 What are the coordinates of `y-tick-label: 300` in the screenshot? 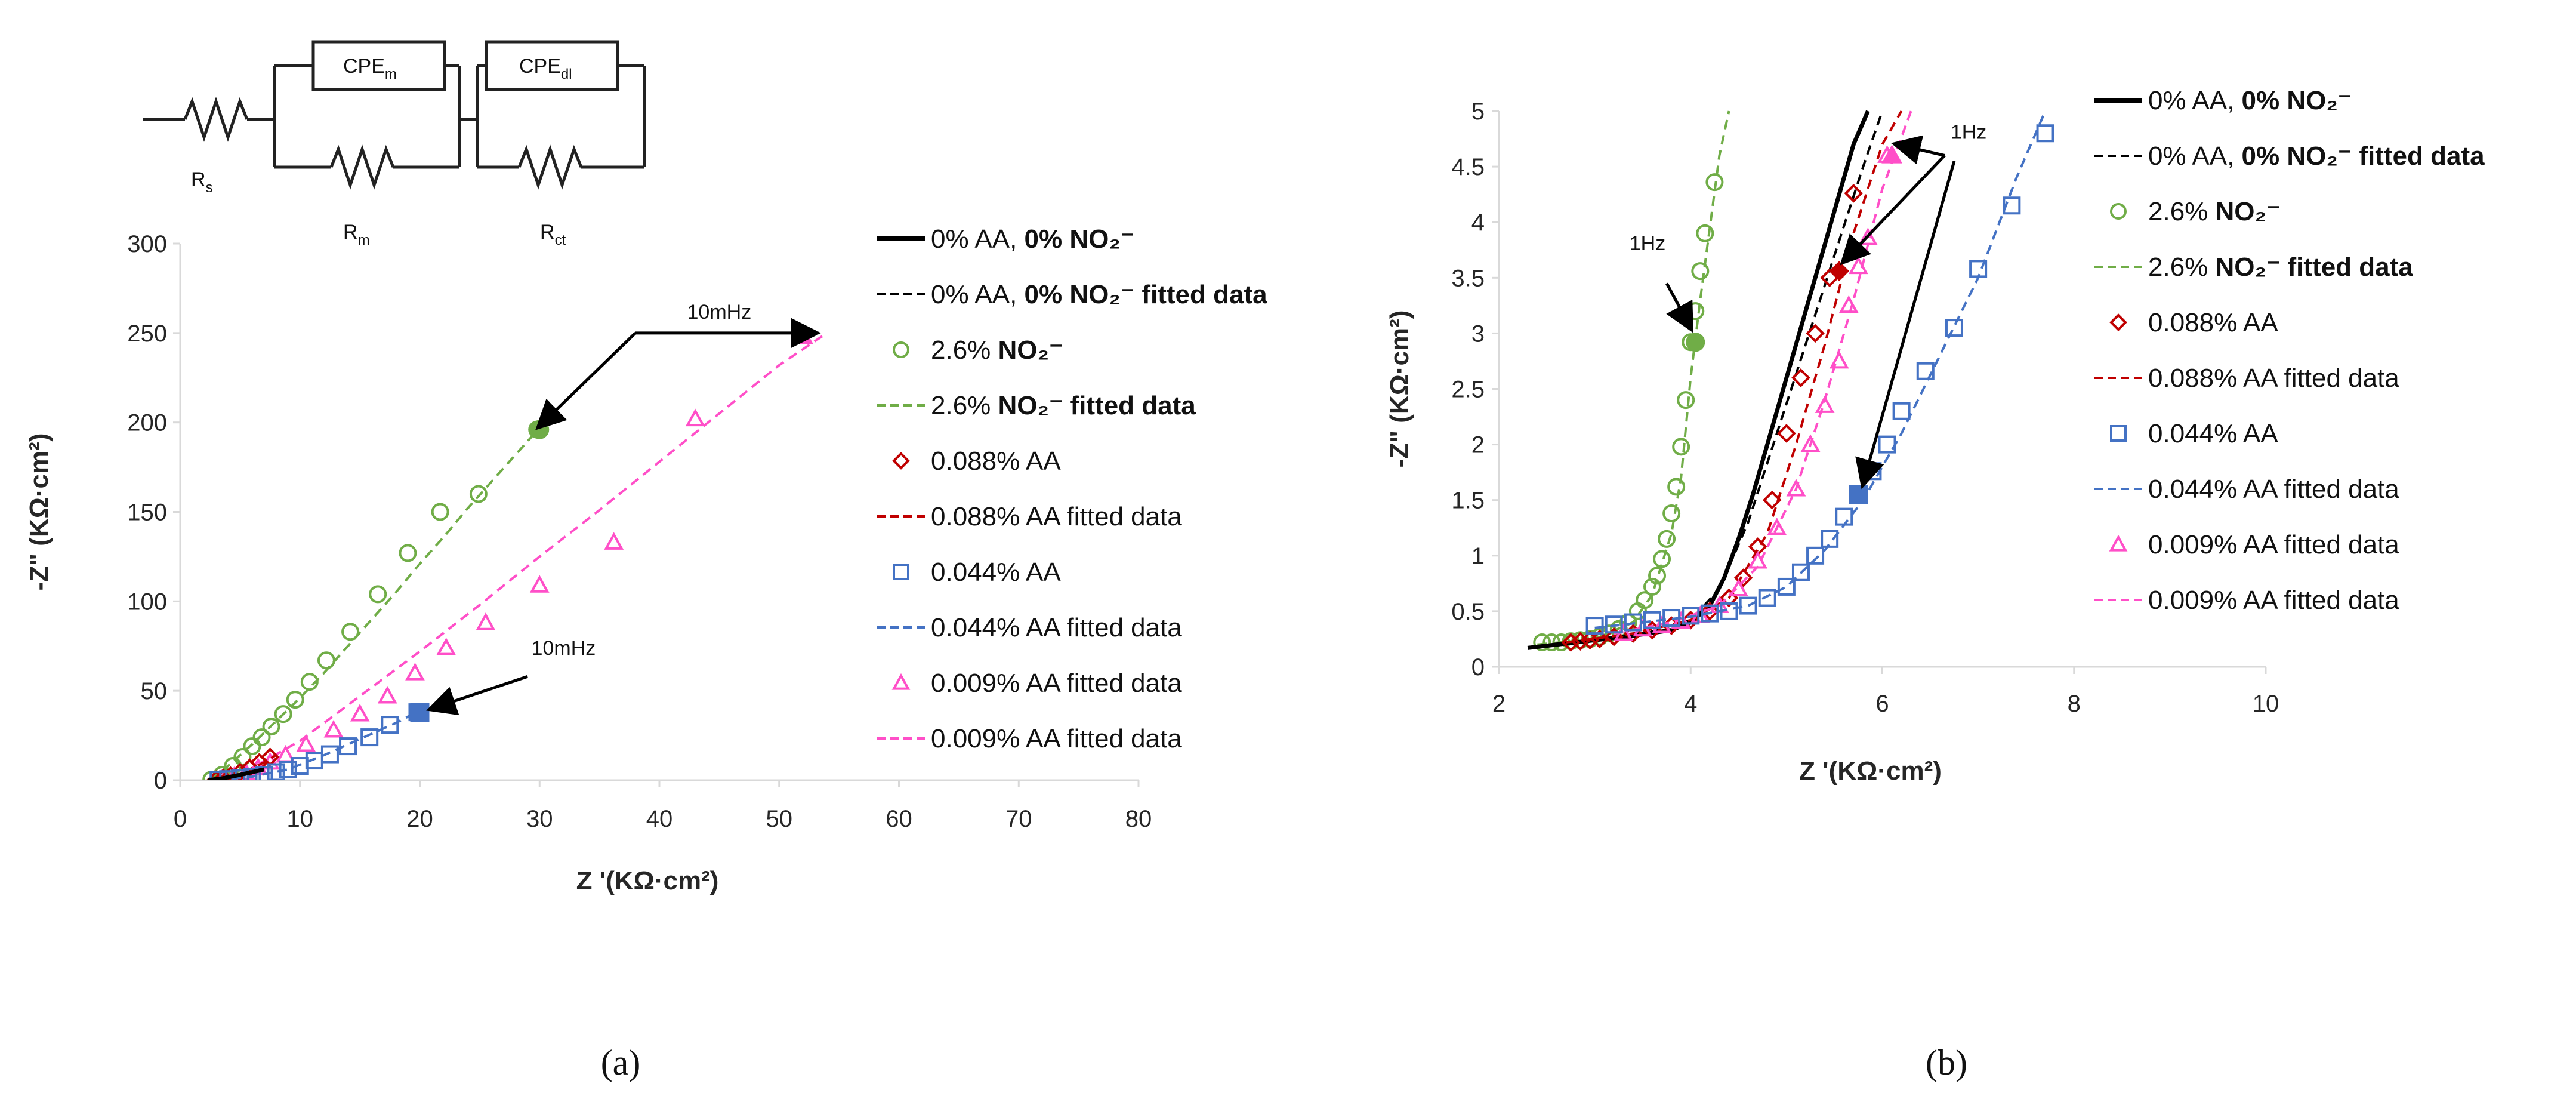 It's located at (147, 244).